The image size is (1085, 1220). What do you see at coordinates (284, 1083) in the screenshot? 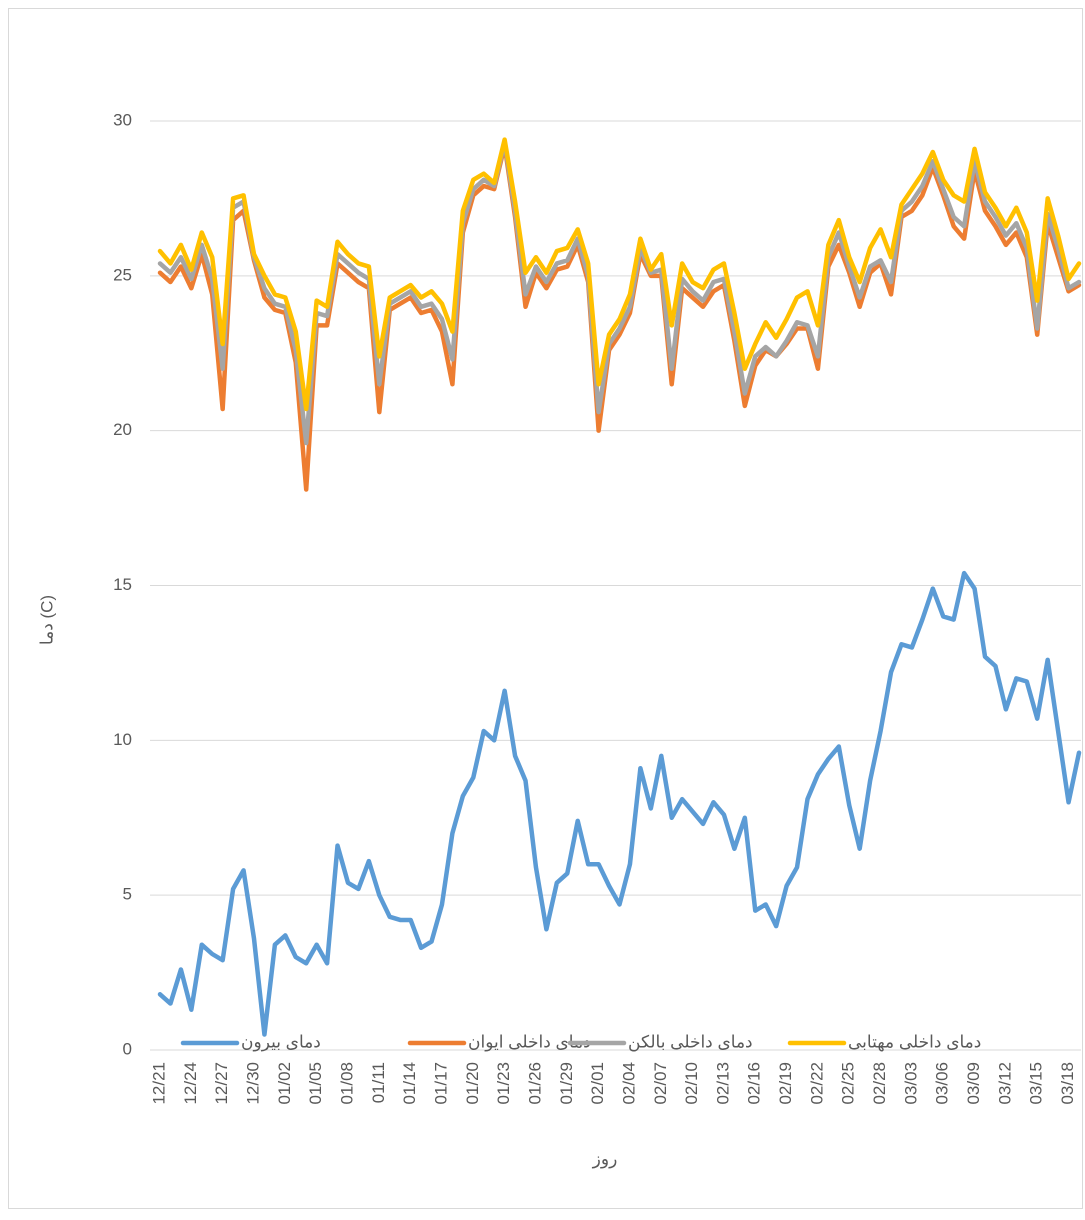
I see `x-tick-label: 01/02` at bounding box center [284, 1083].